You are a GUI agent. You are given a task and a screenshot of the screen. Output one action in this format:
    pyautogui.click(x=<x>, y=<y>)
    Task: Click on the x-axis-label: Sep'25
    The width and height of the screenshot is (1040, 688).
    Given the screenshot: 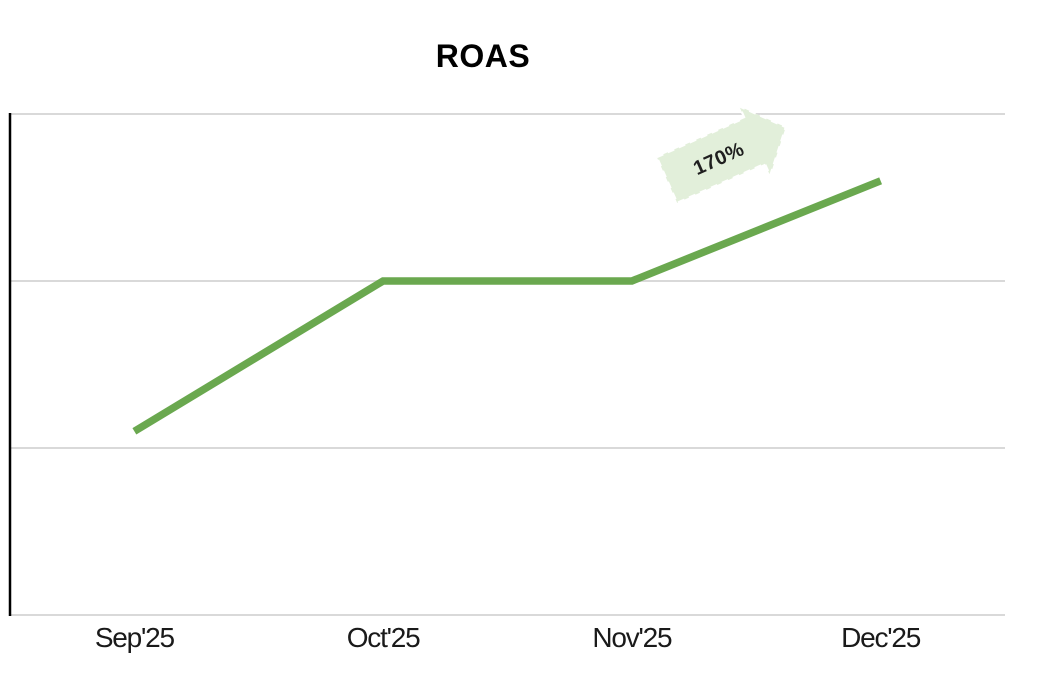 What is the action you would take?
    pyautogui.click(x=134, y=637)
    